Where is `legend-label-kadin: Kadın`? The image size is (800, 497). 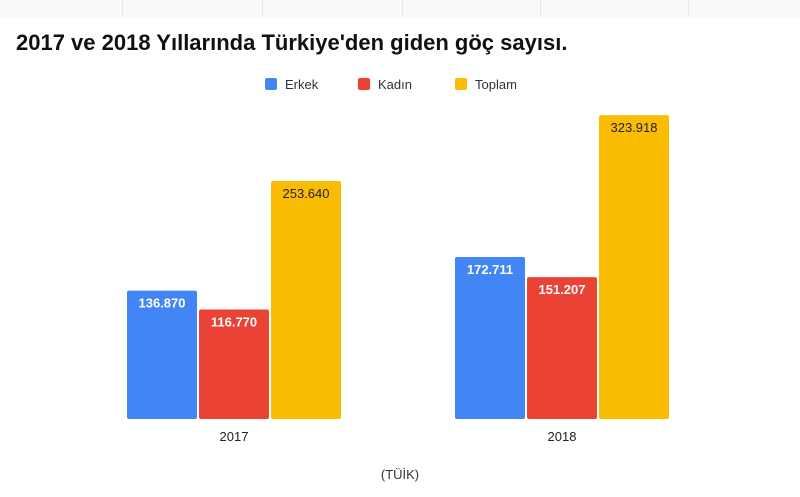 legend-label-kadin: Kadın is located at coordinates (395, 84).